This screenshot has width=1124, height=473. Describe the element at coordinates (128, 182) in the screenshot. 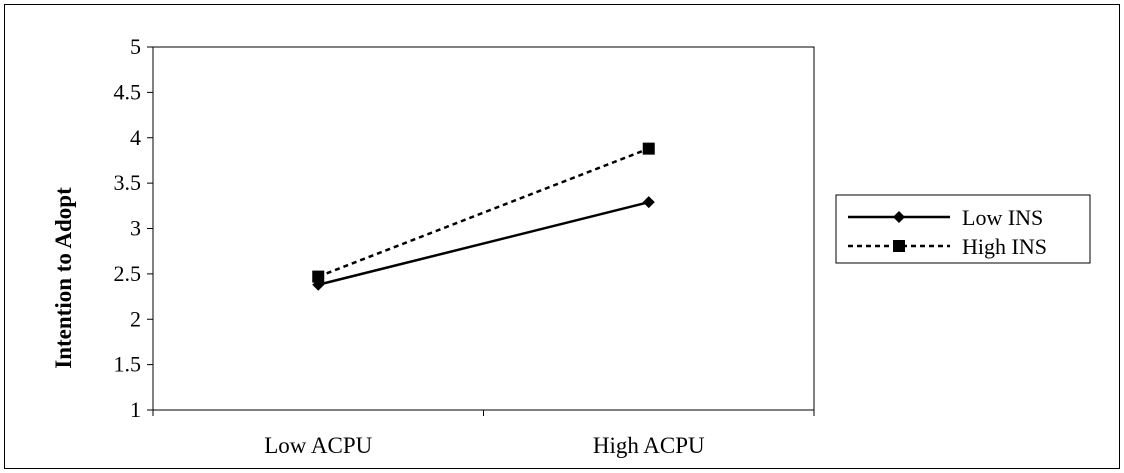

I see `y-tick-label: 3.5` at that location.